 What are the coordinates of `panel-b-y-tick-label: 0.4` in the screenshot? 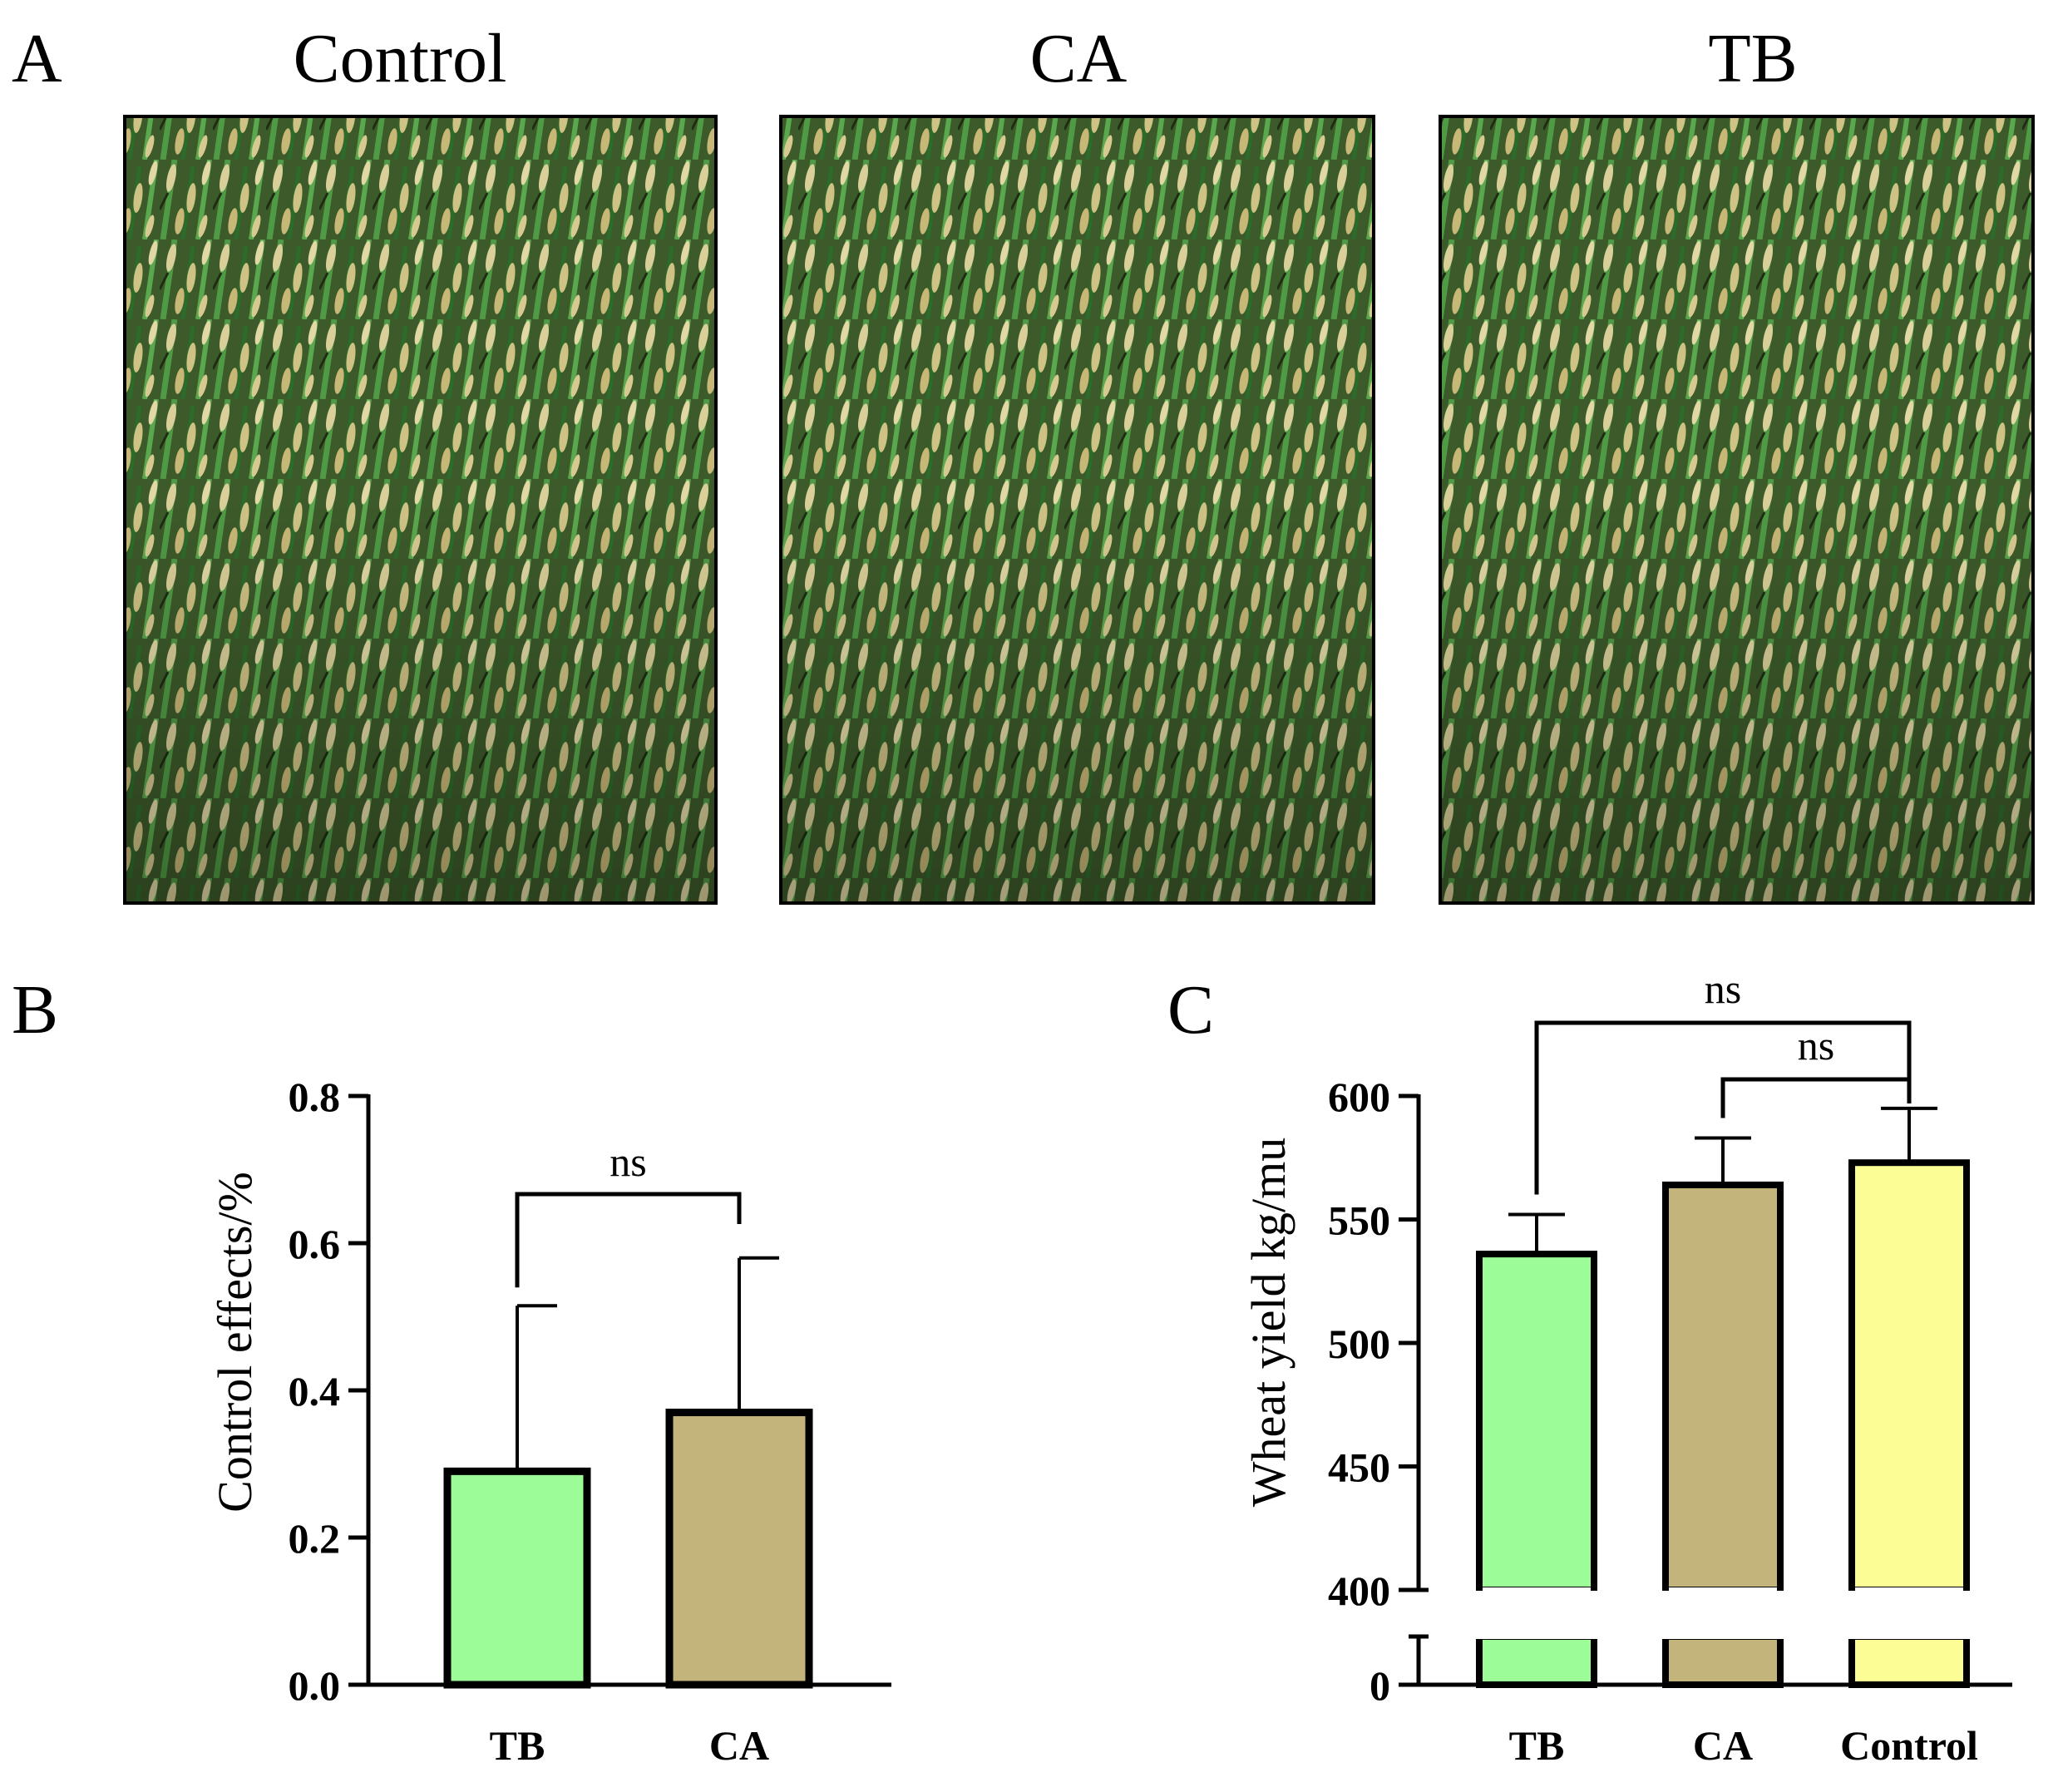 It's located at (315, 1391).